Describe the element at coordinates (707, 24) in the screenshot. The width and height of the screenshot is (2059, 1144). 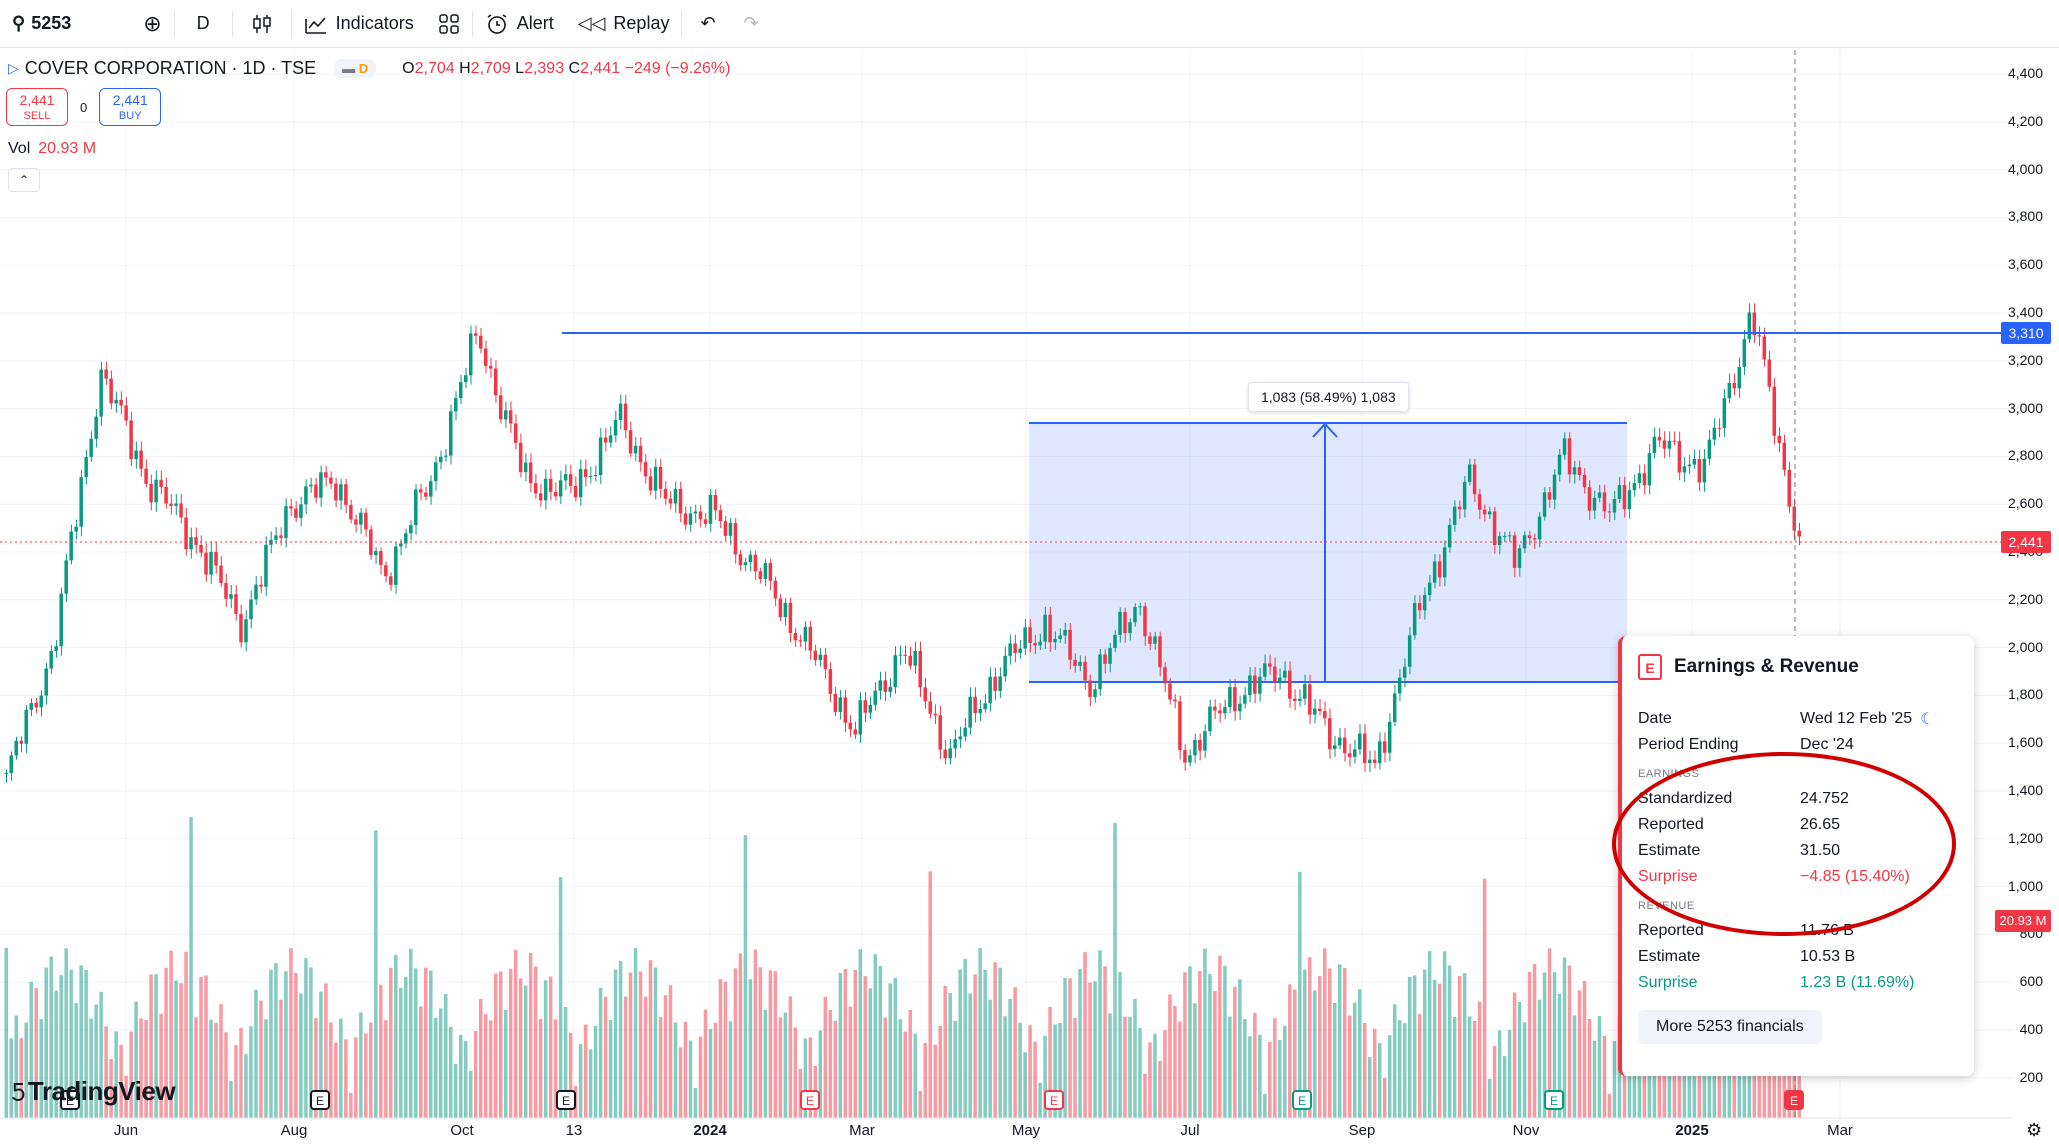
I see `undo-button: ↶` at that location.